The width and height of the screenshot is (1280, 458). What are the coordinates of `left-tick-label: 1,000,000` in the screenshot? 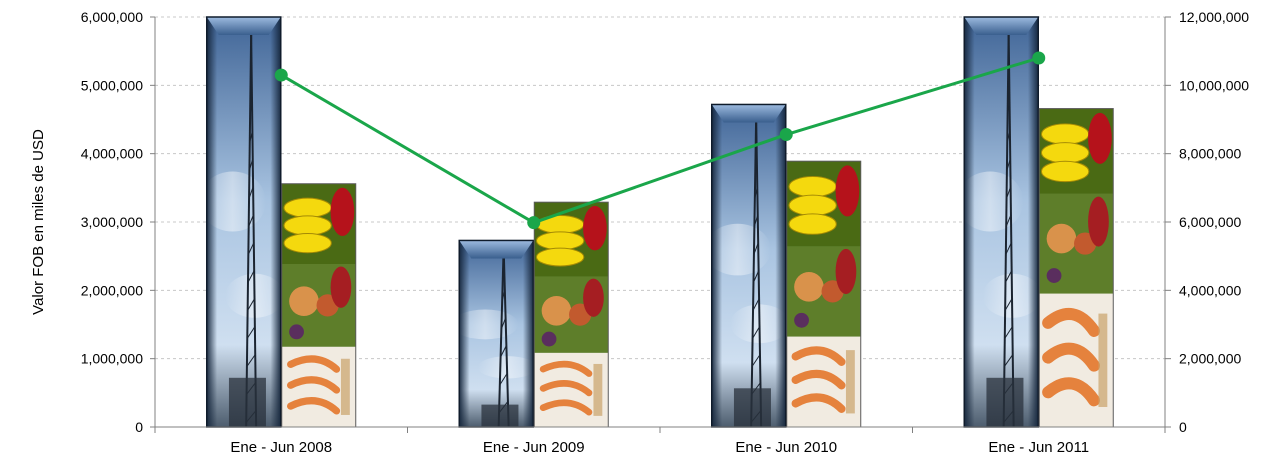 It's located at (112, 359).